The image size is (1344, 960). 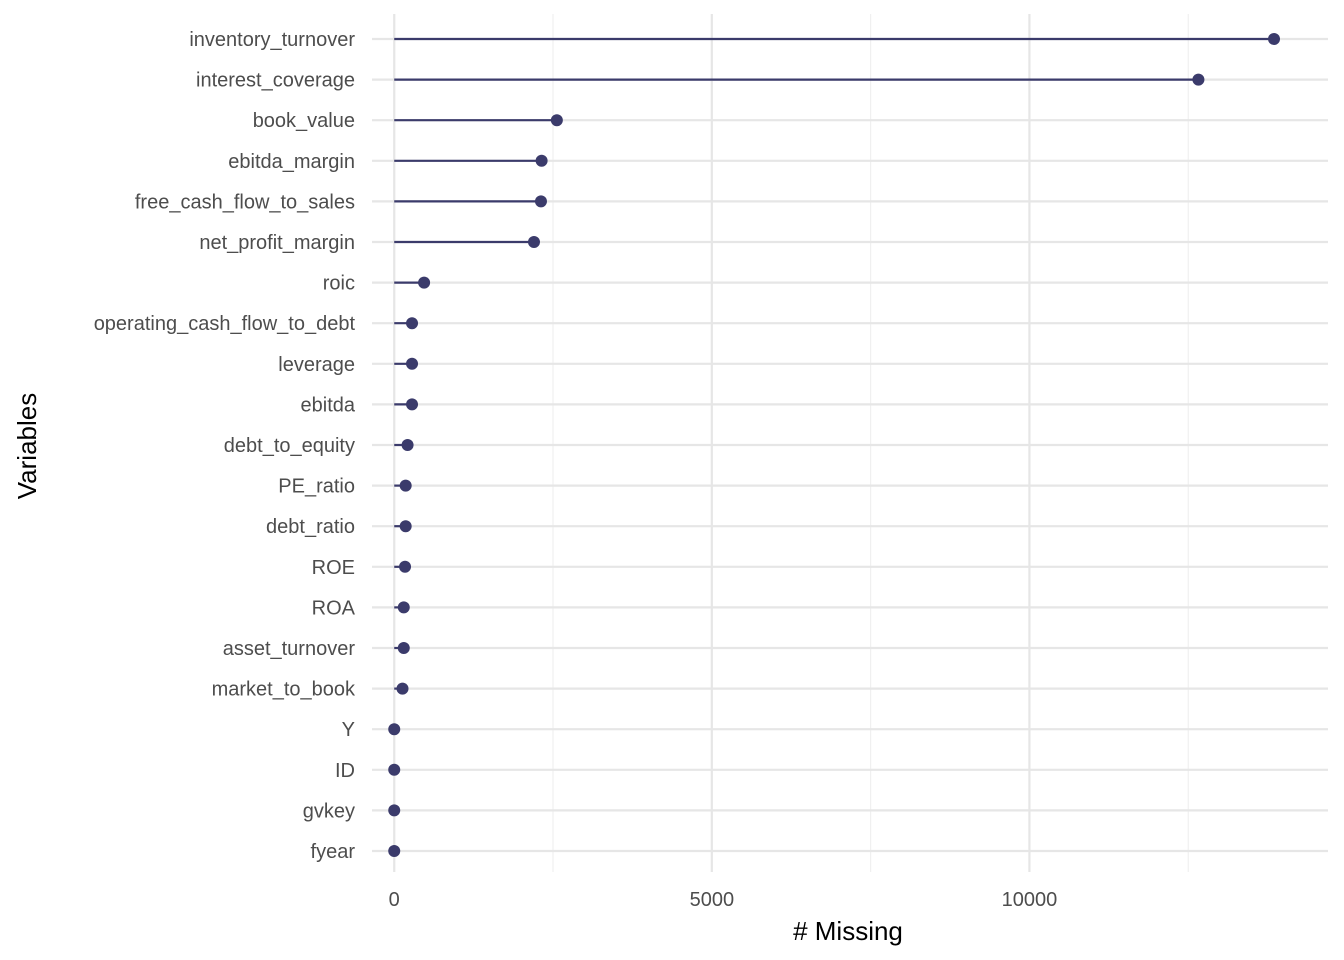 I want to click on y-tick-label: book_value, so click(x=304, y=121).